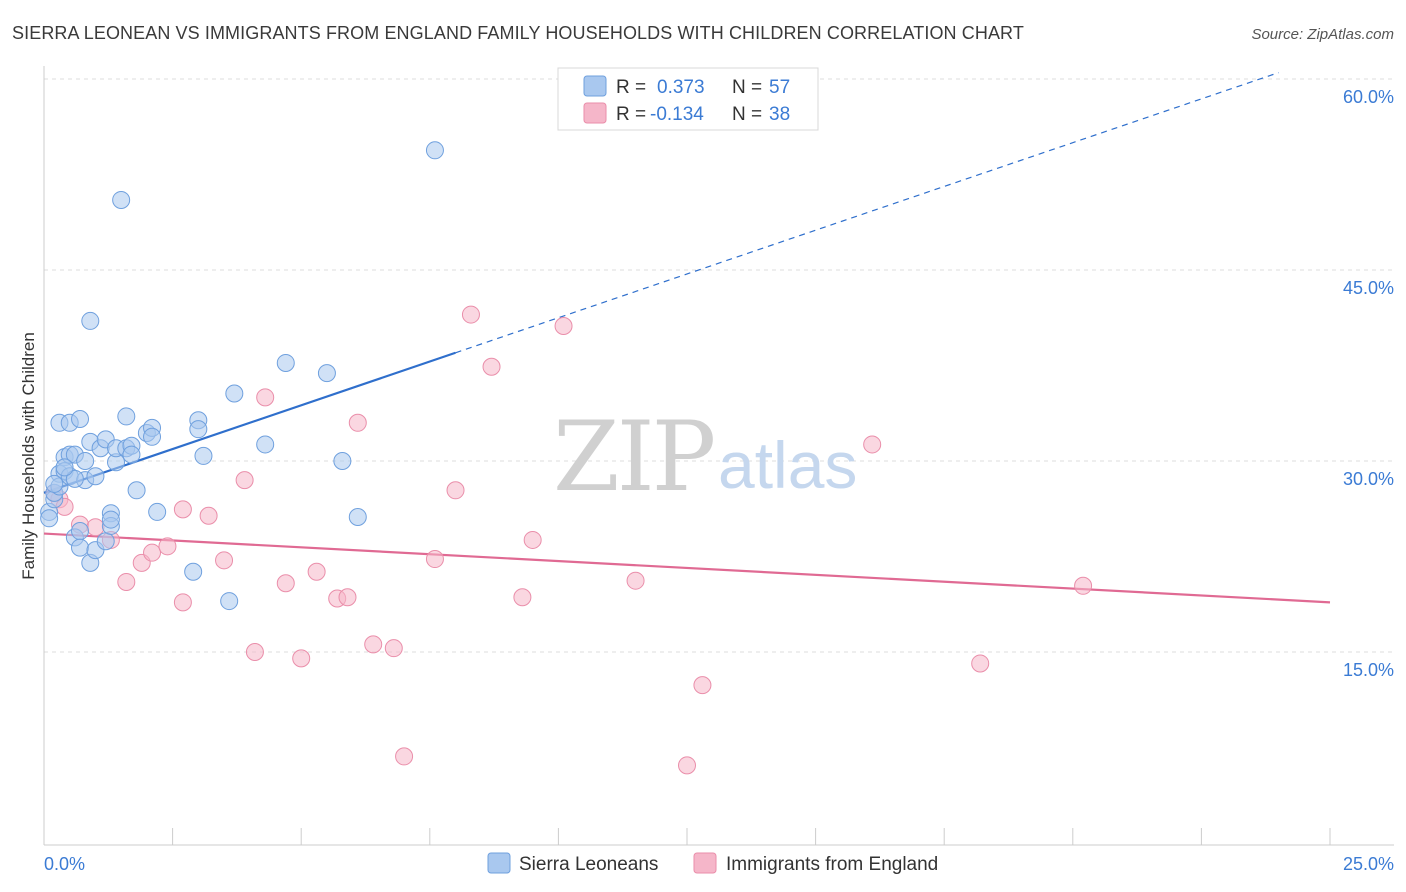  What do you see at coordinates (747, 114) in the screenshot?
I see `stats-legend-n-label-2: N =` at bounding box center [747, 114].